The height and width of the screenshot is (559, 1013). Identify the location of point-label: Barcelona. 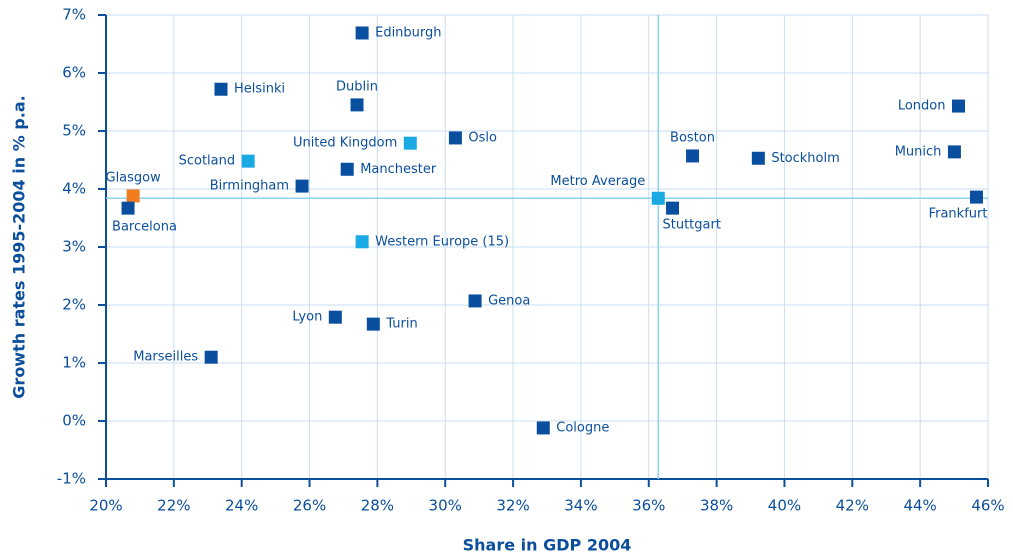
(144, 227).